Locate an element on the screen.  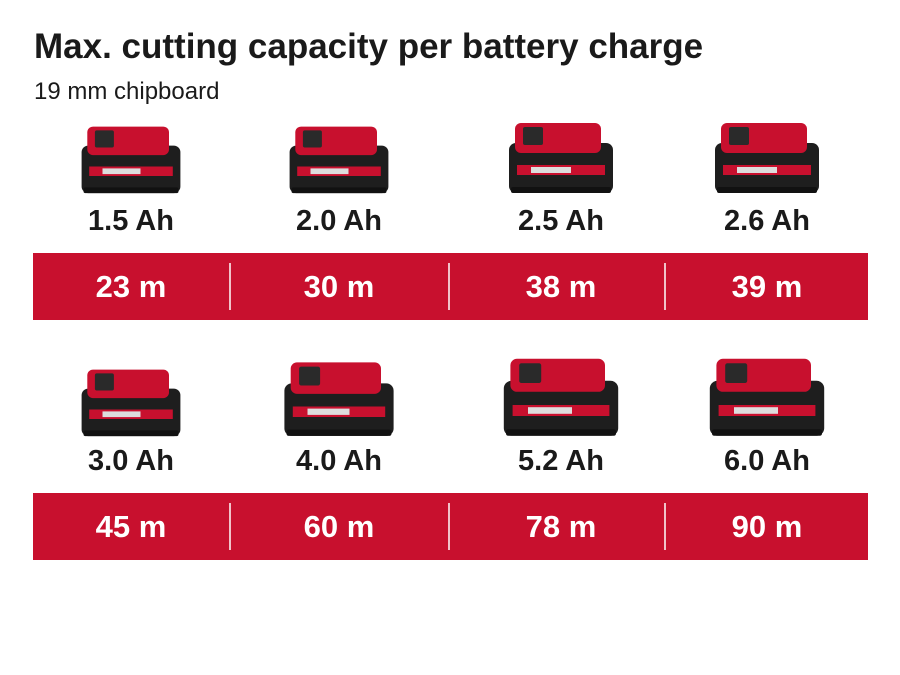
battery-label: 5.2 Ah is located at coordinates (561, 461).